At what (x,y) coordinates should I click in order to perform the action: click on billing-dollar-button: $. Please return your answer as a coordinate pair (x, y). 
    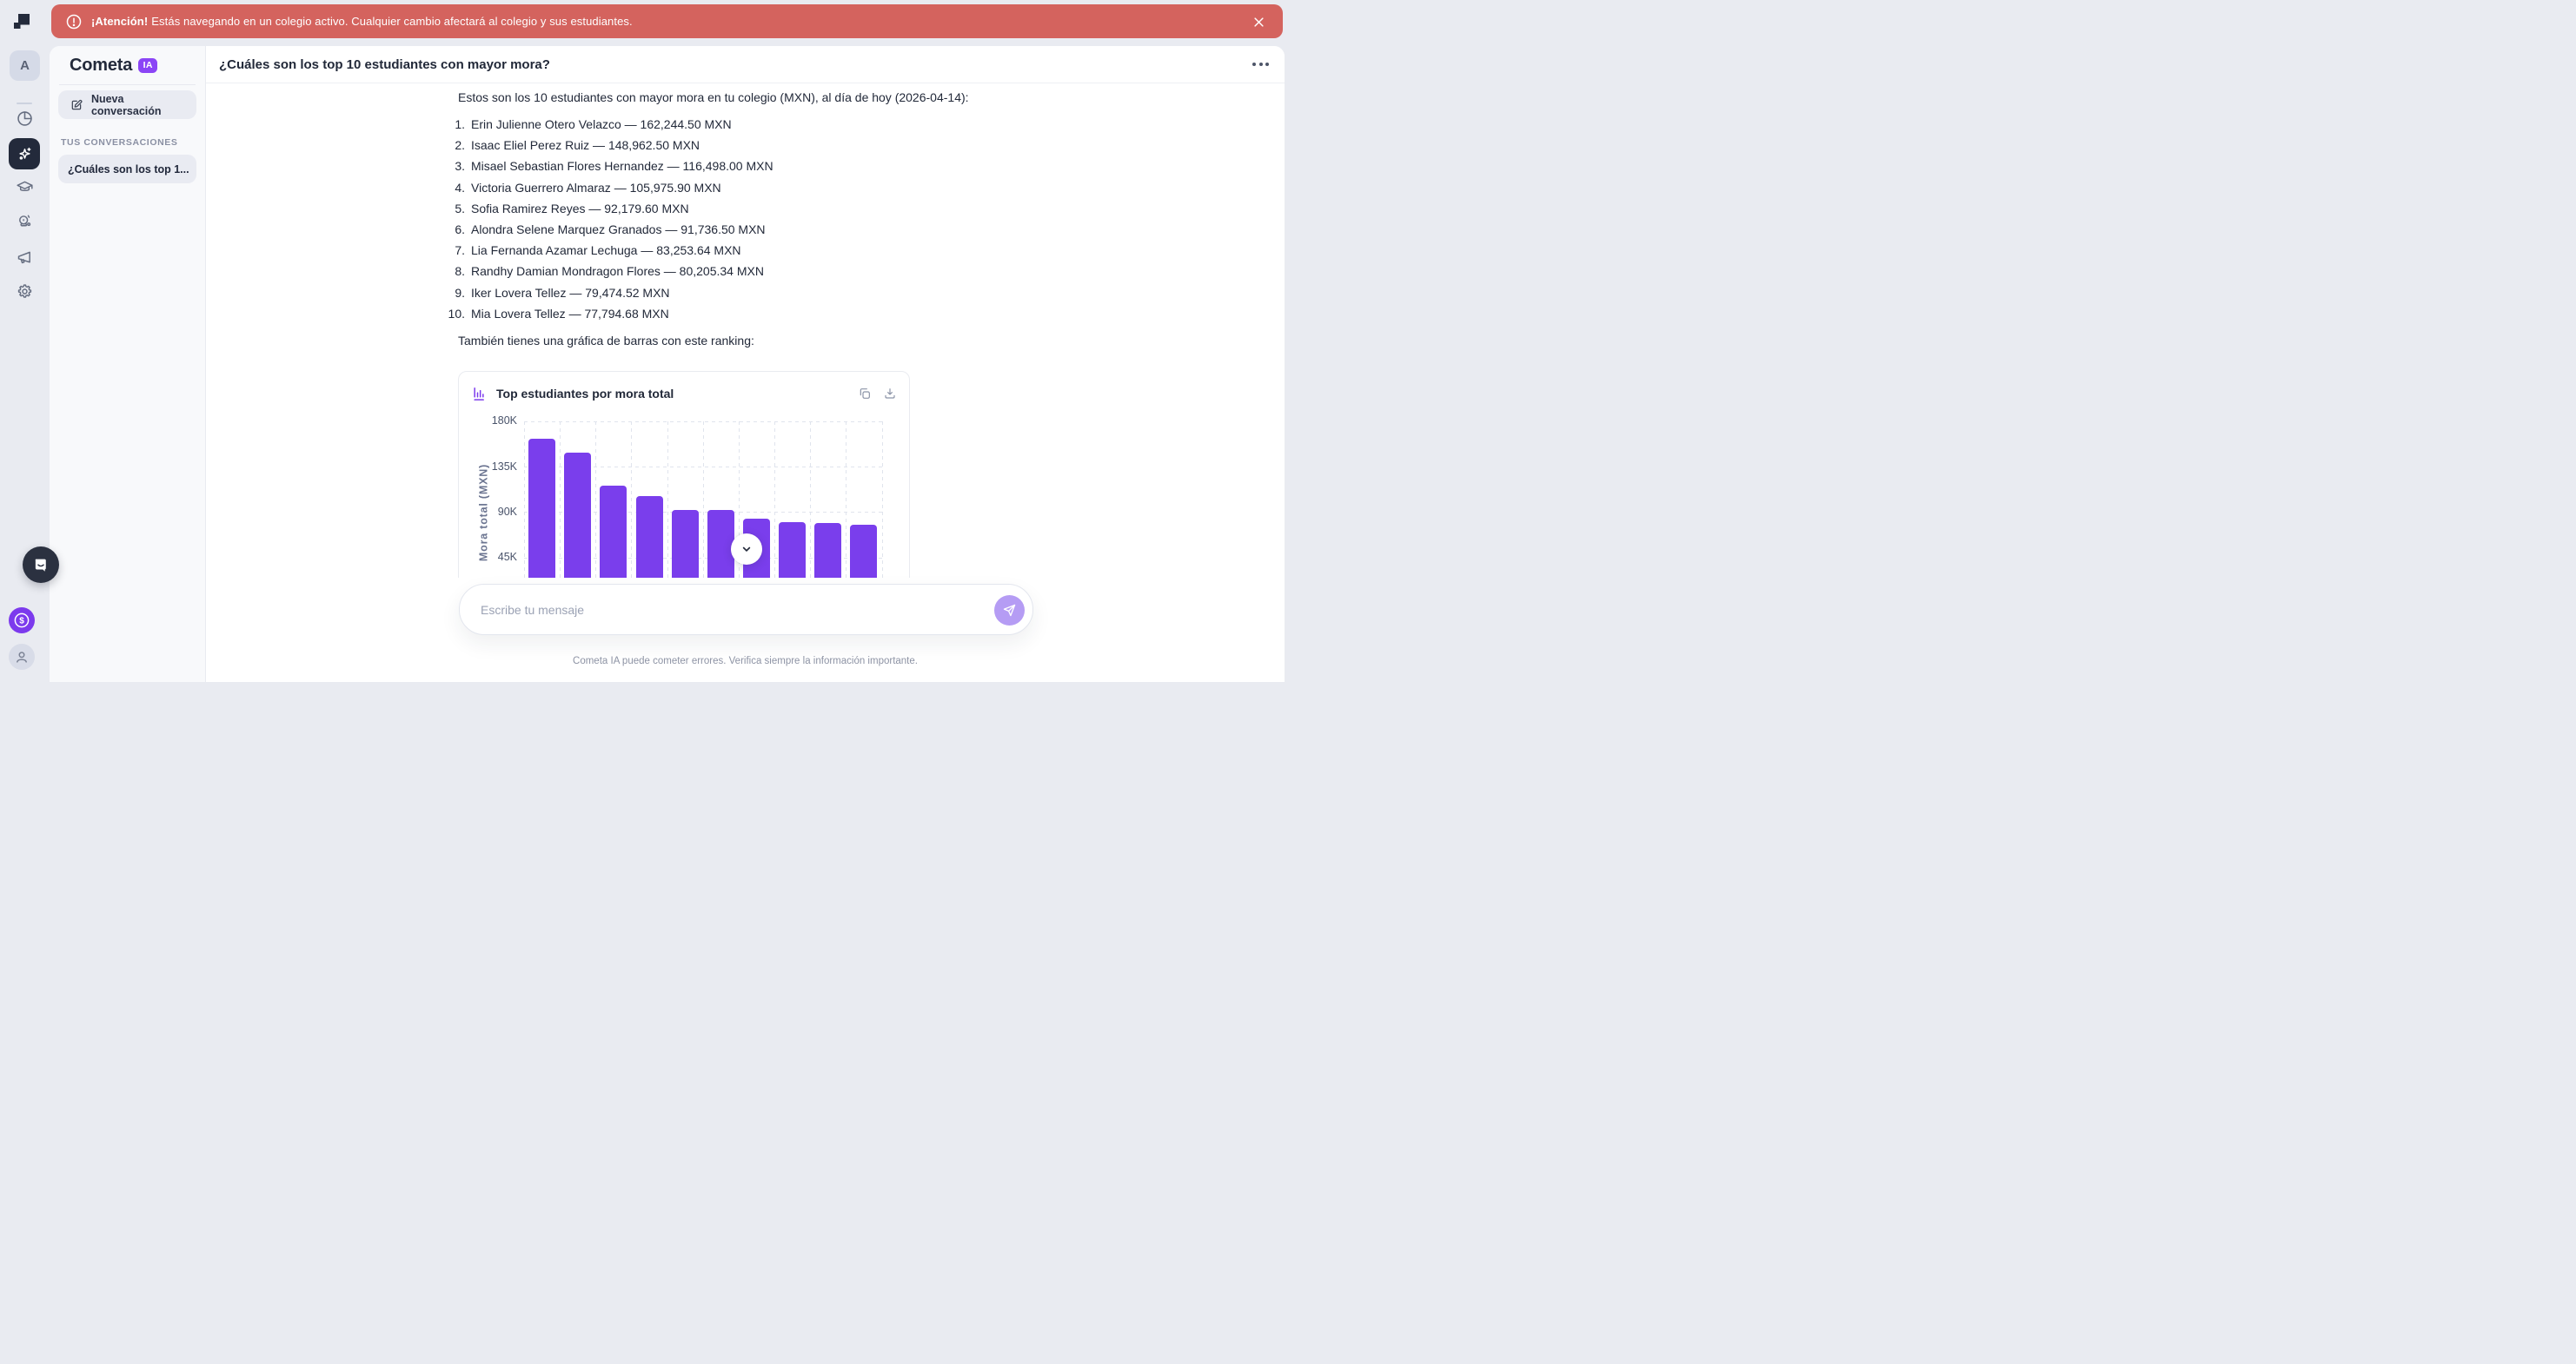
    Looking at the image, I should click on (22, 620).